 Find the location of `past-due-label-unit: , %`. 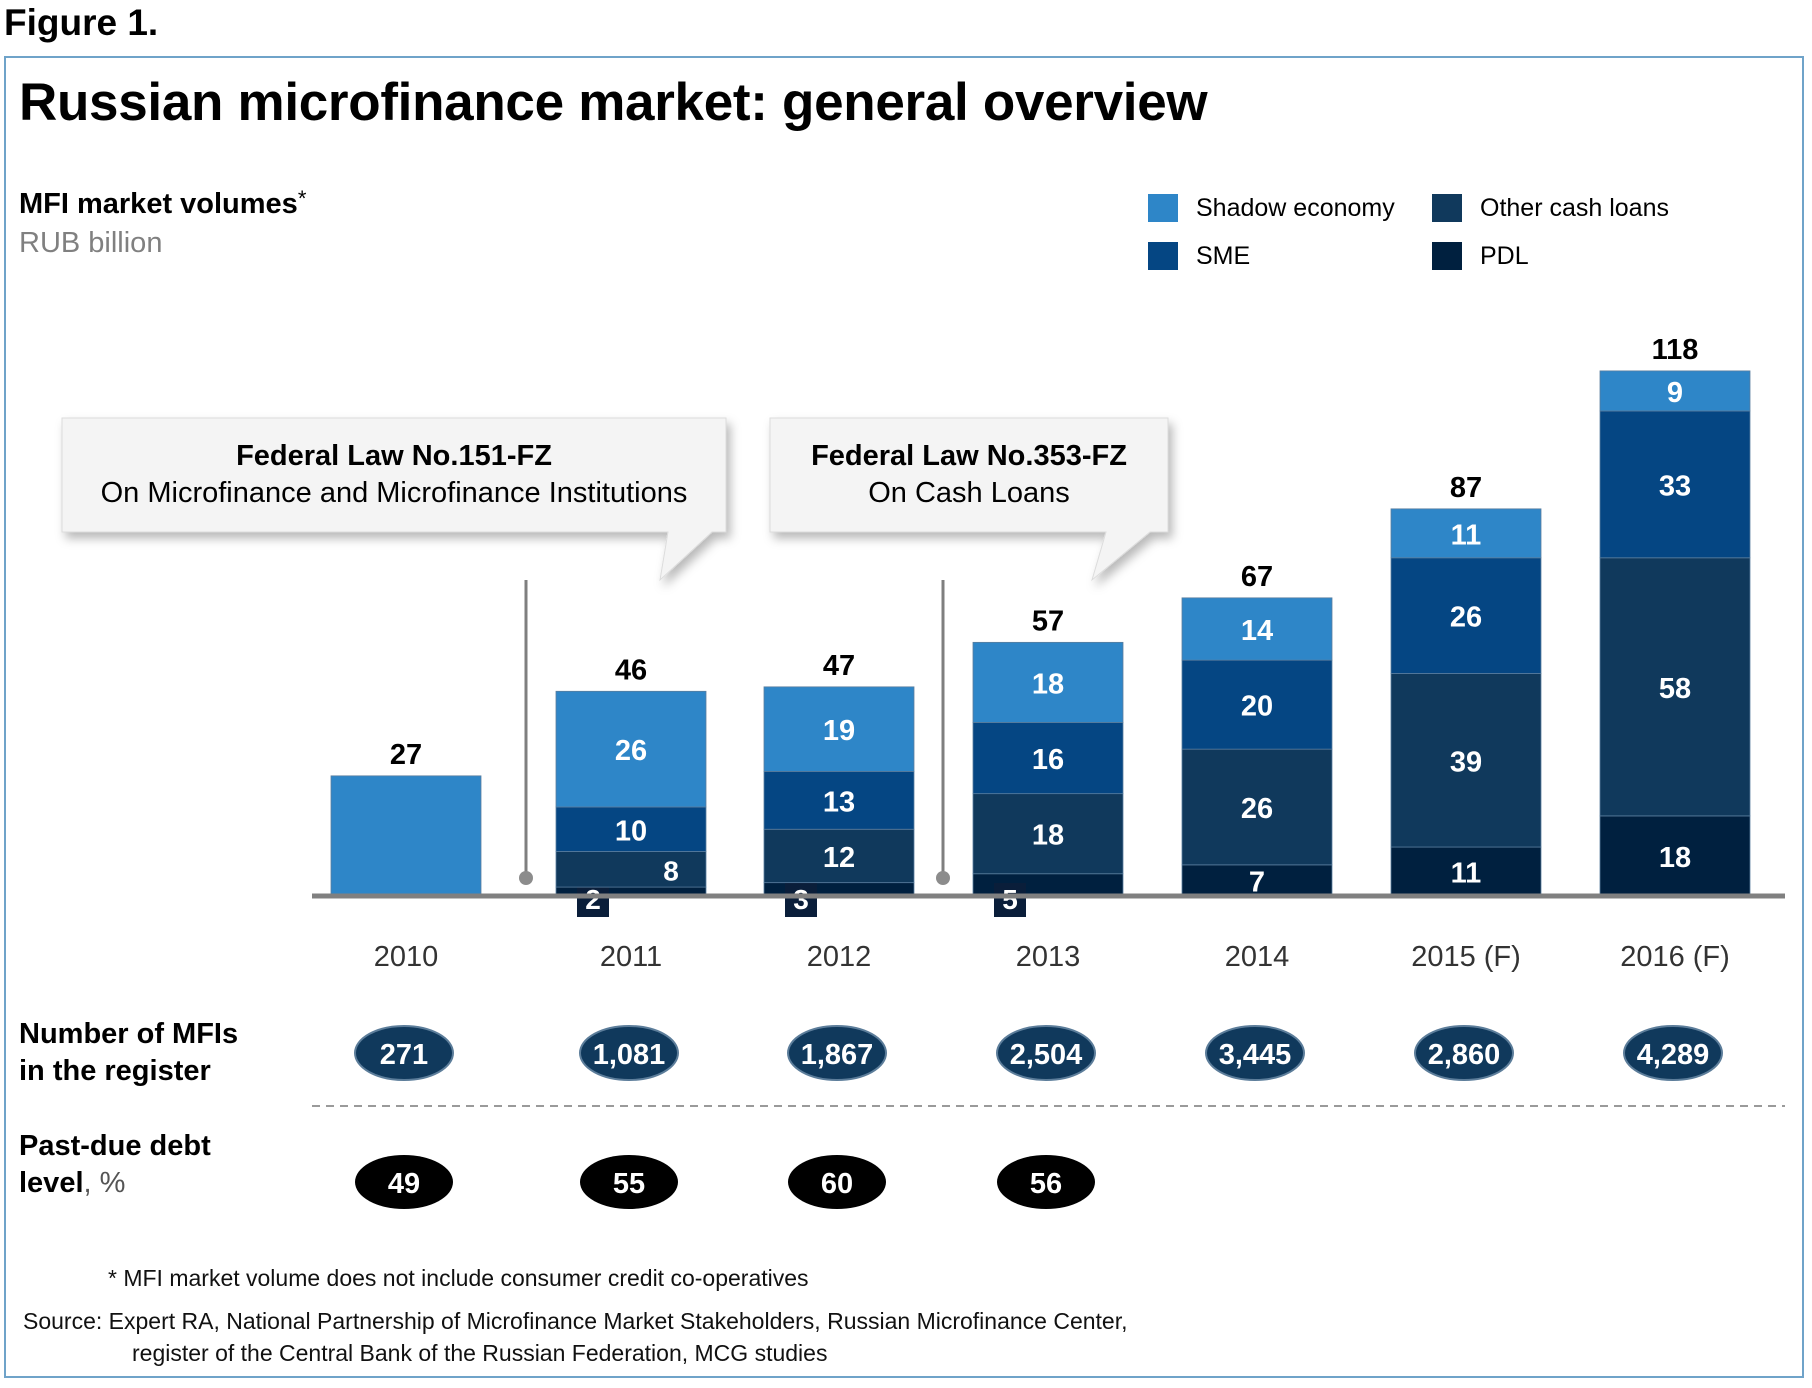

past-due-label-unit: , % is located at coordinates (104, 1183).